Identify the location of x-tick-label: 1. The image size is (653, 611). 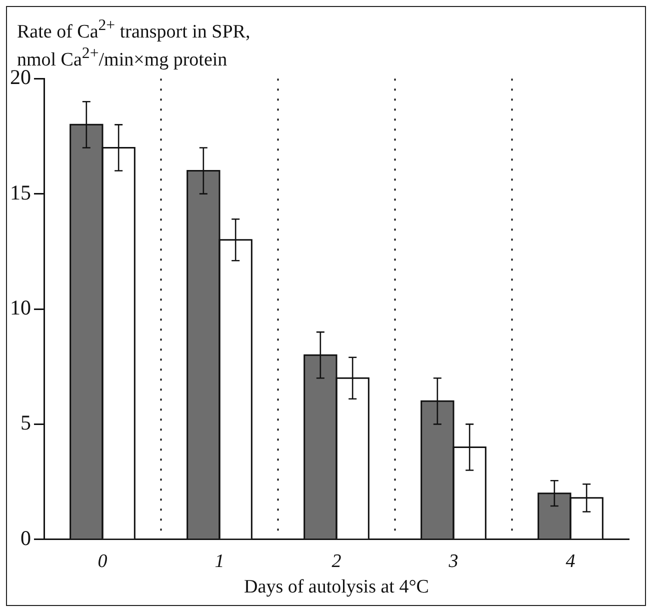
(219, 561).